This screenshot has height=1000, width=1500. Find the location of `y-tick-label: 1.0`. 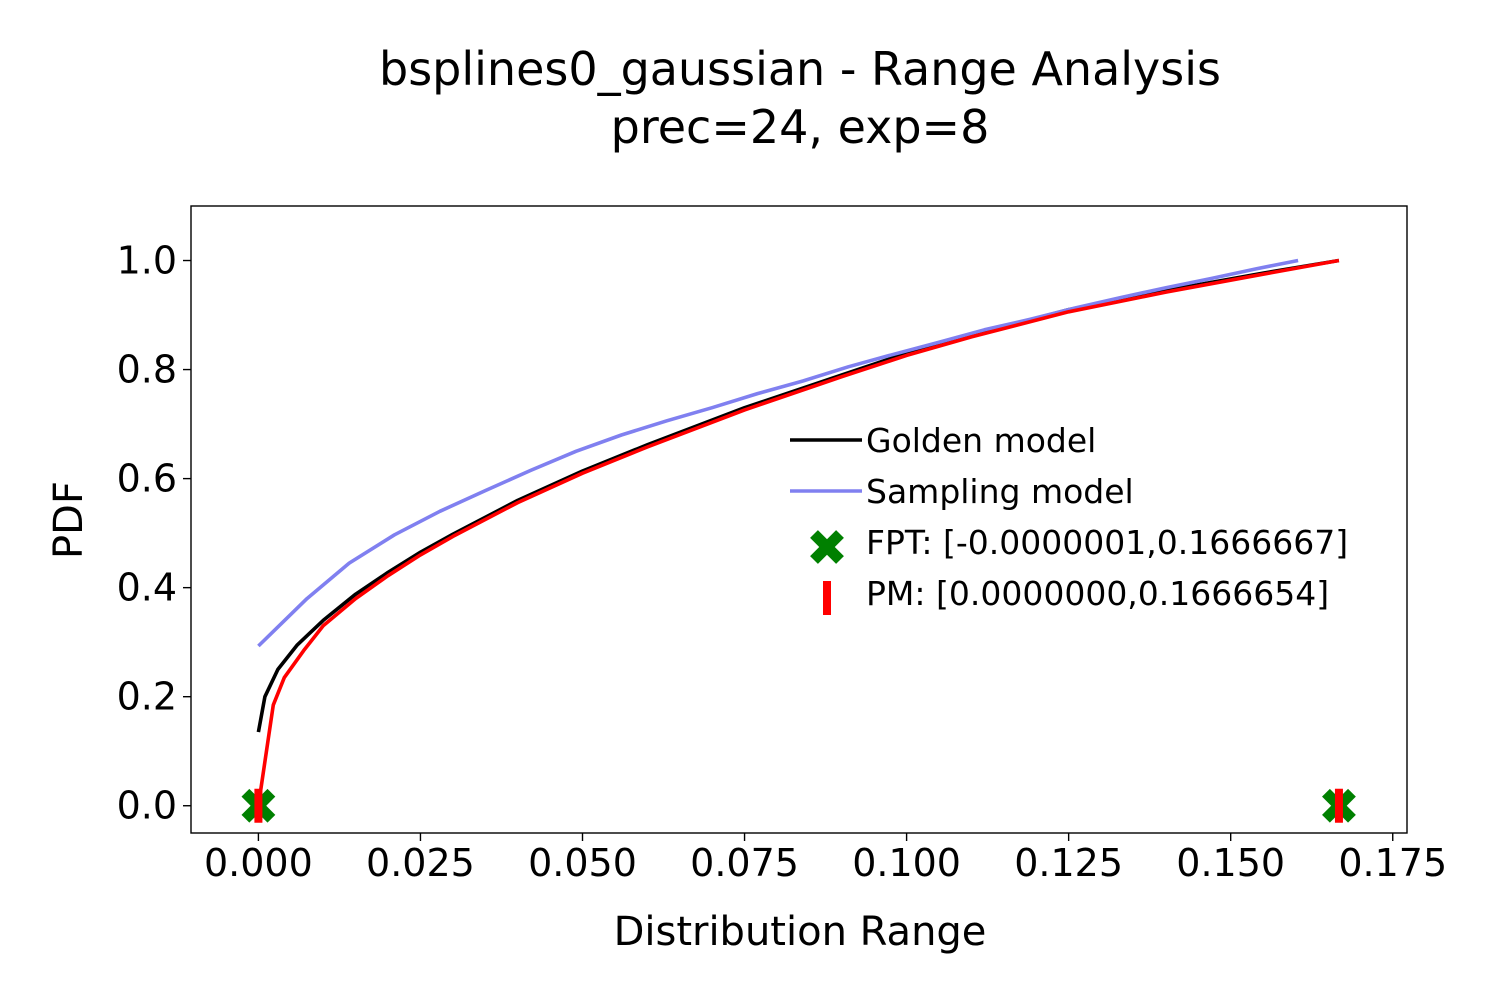

y-tick-label: 1.0 is located at coordinates (147, 261).